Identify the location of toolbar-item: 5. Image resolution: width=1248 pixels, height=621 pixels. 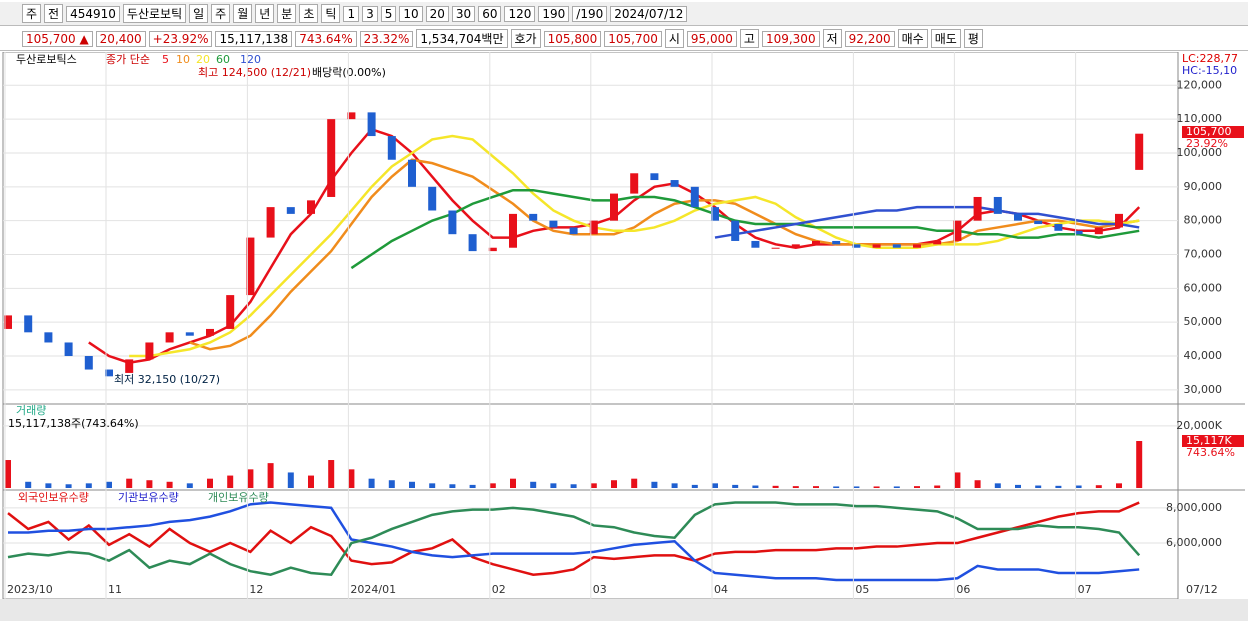
(388, 13).